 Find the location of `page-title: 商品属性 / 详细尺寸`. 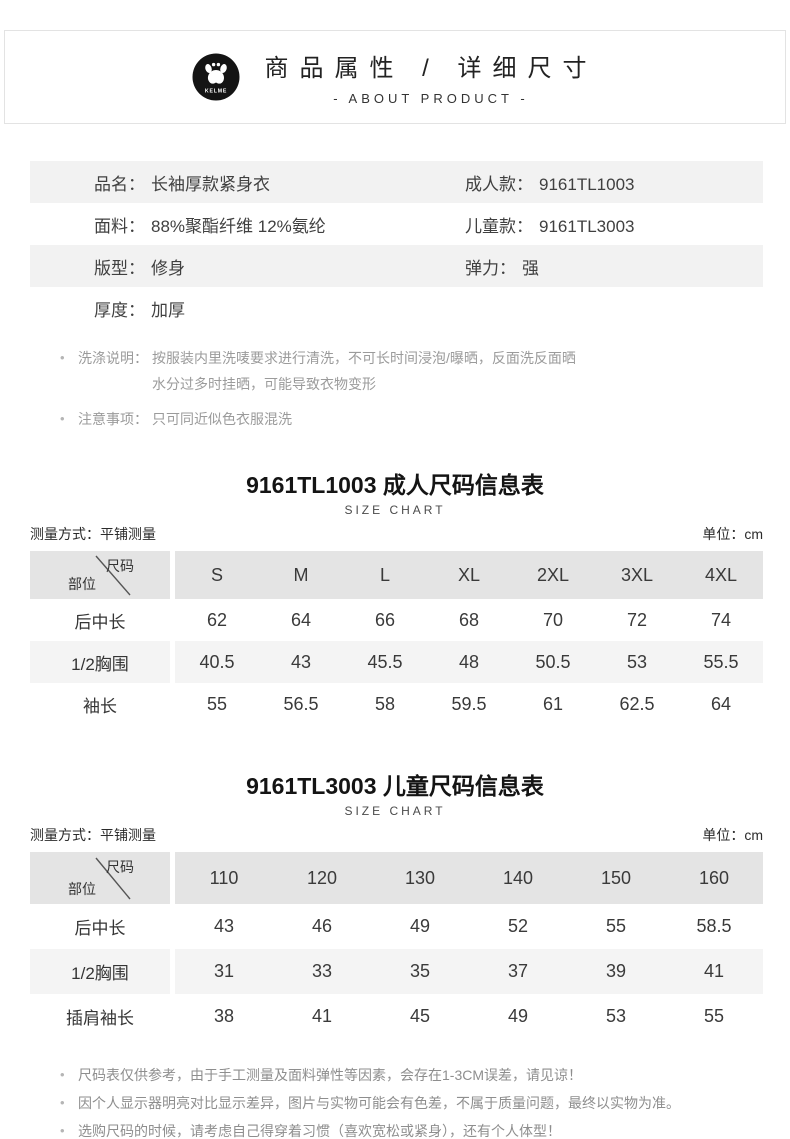

page-title: 商品属性 / 详细尺寸 is located at coordinates (431, 68).